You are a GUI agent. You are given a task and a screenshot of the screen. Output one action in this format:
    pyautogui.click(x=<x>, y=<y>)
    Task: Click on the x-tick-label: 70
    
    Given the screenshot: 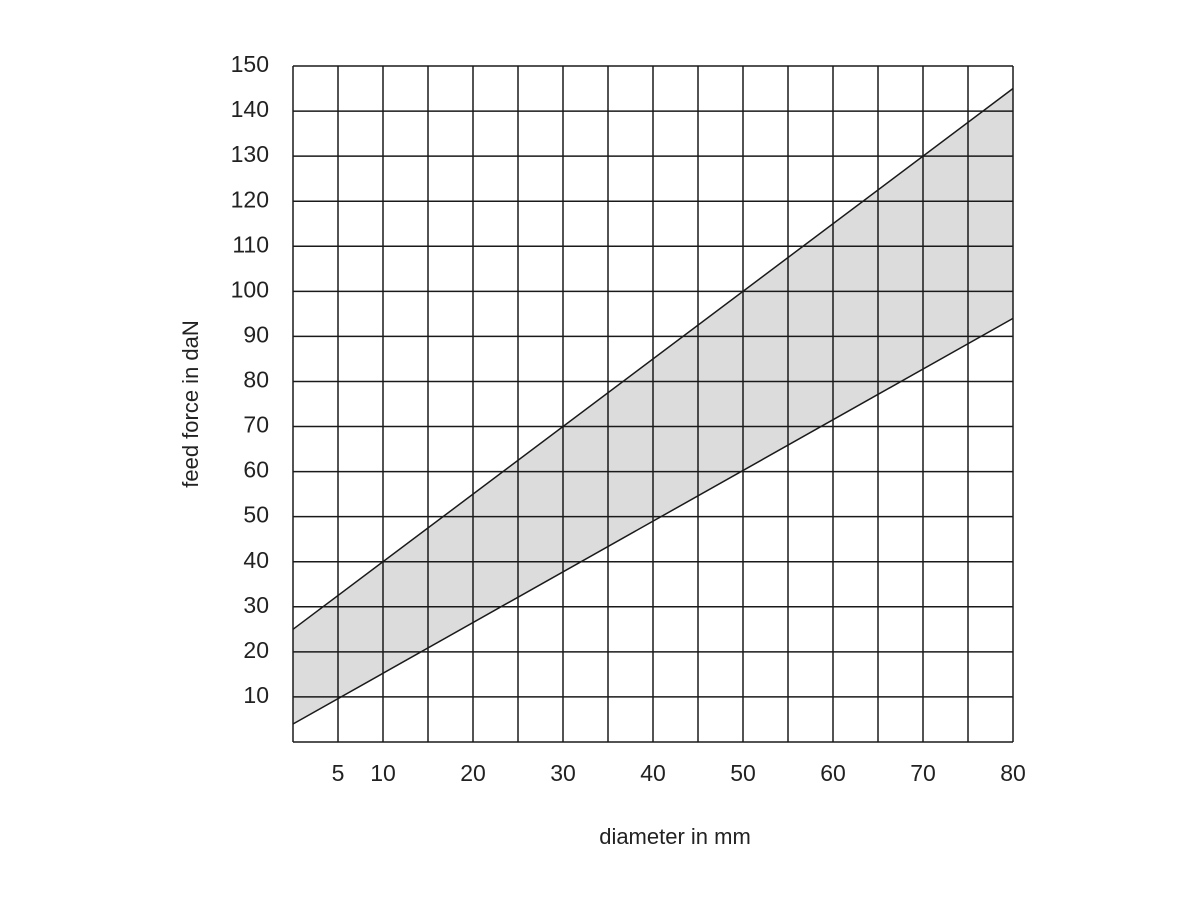 What is the action you would take?
    pyautogui.click(x=923, y=773)
    